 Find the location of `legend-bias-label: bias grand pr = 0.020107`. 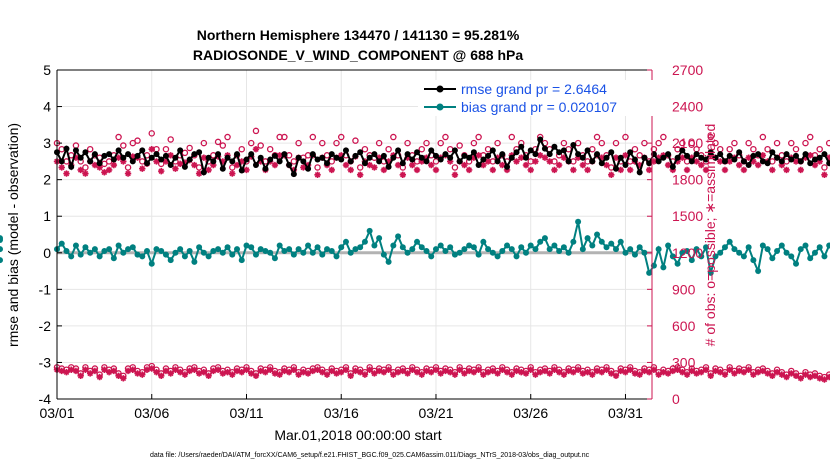

legend-bias-label: bias grand pr = 0.020107 is located at coordinates (539, 107).